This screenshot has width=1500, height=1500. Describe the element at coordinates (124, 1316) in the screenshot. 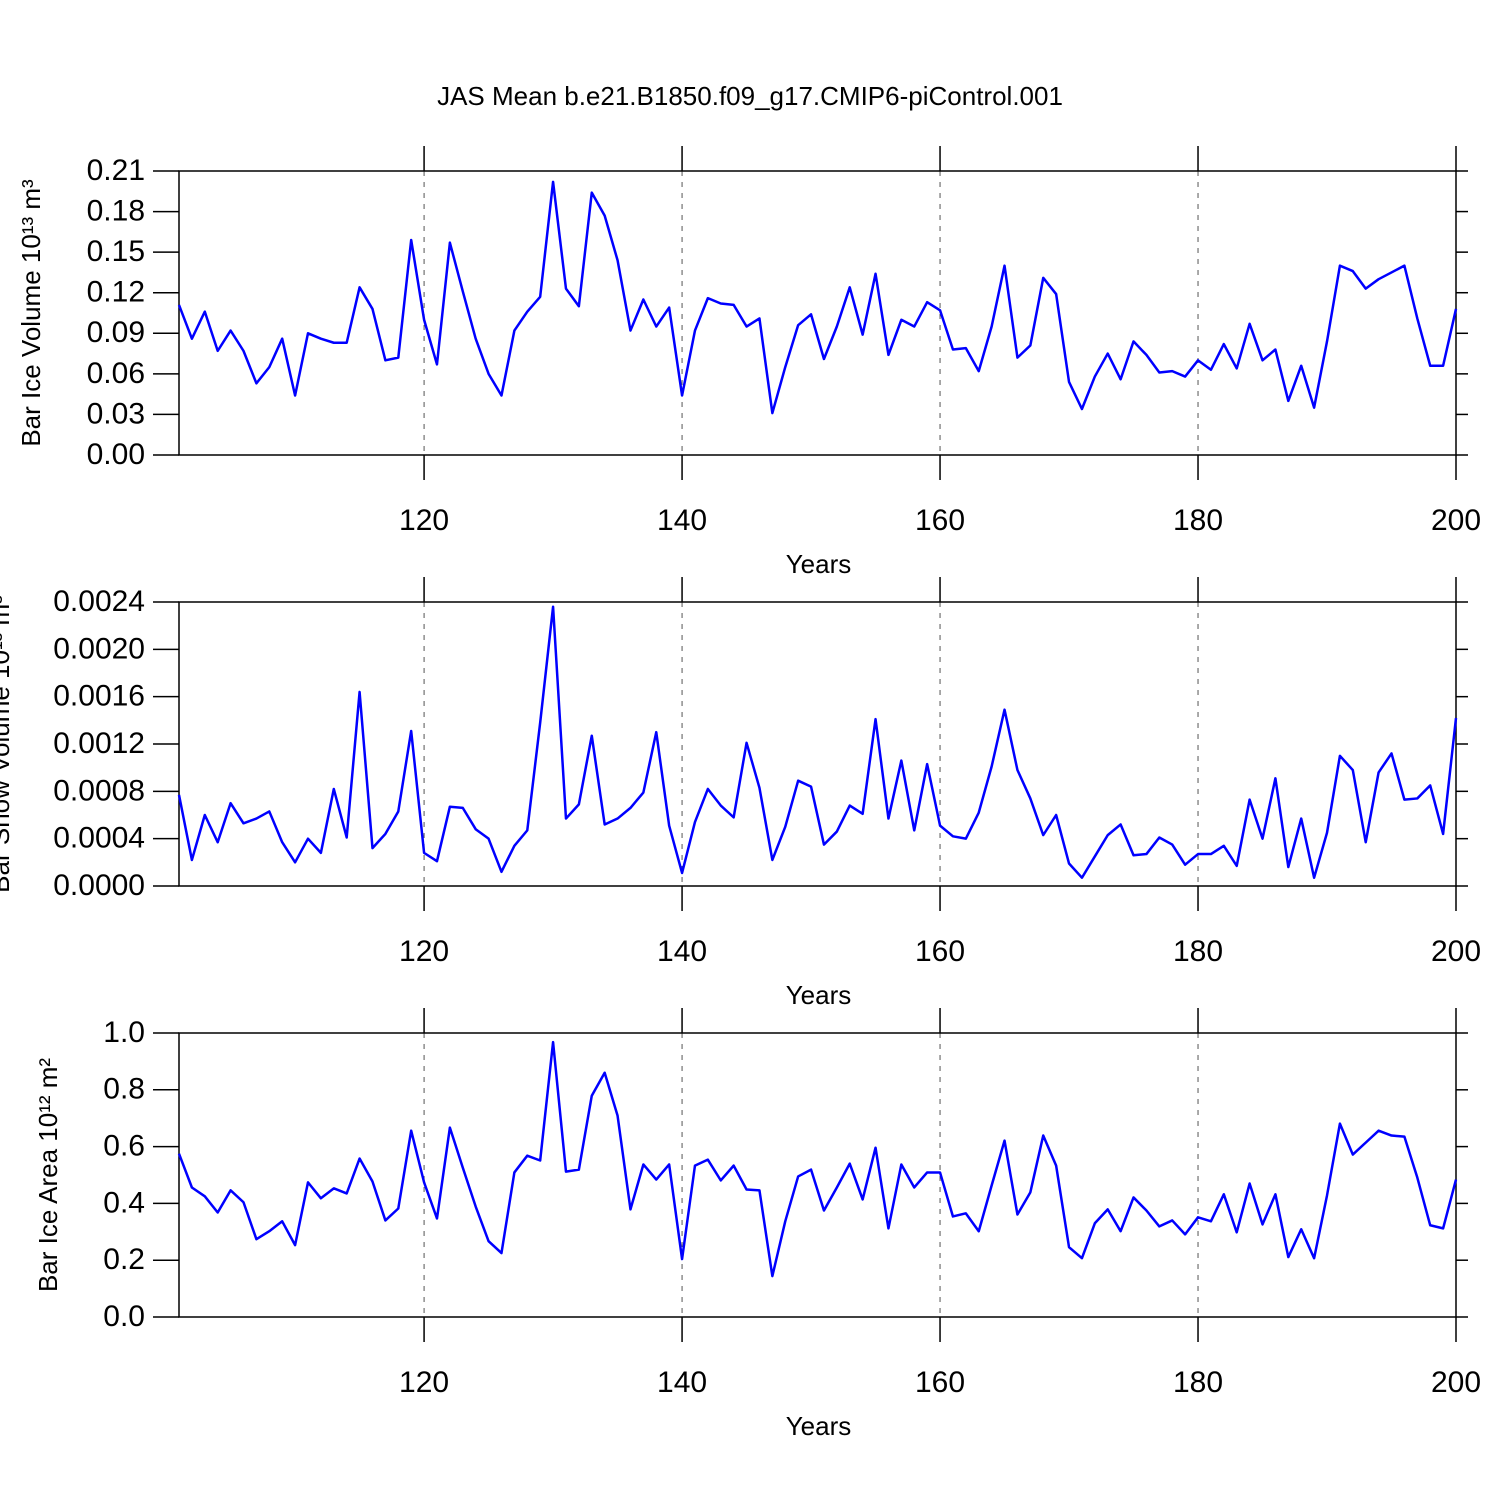

I see `y-tick-label: 0.0` at that location.